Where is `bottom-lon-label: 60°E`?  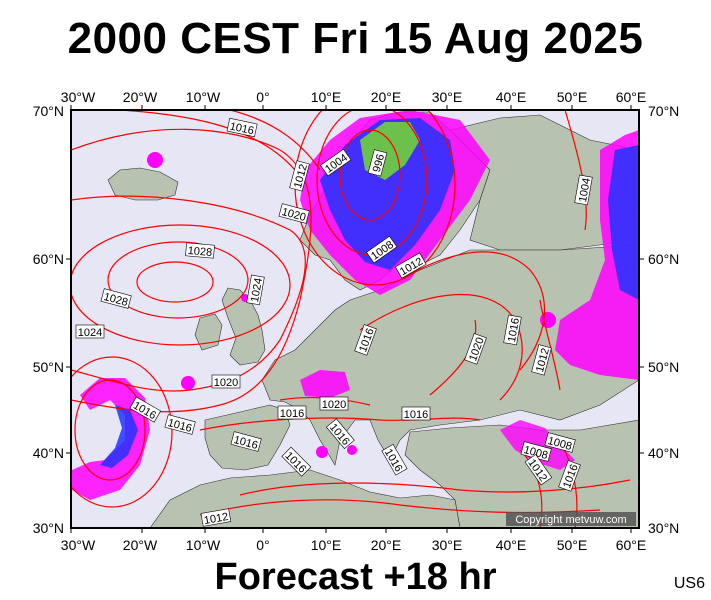
bottom-lon-label: 60°E is located at coordinates (631, 545).